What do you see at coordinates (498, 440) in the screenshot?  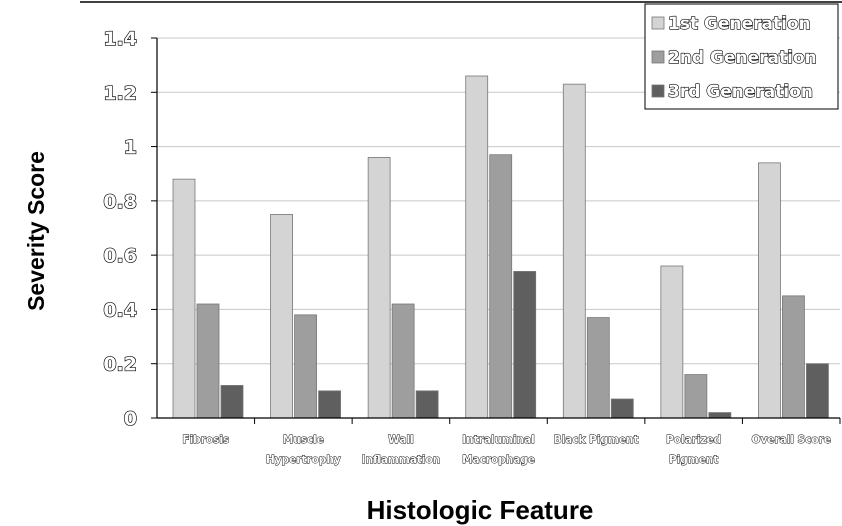 I see `category-label: Intraluminal` at bounding box center [498, 440].